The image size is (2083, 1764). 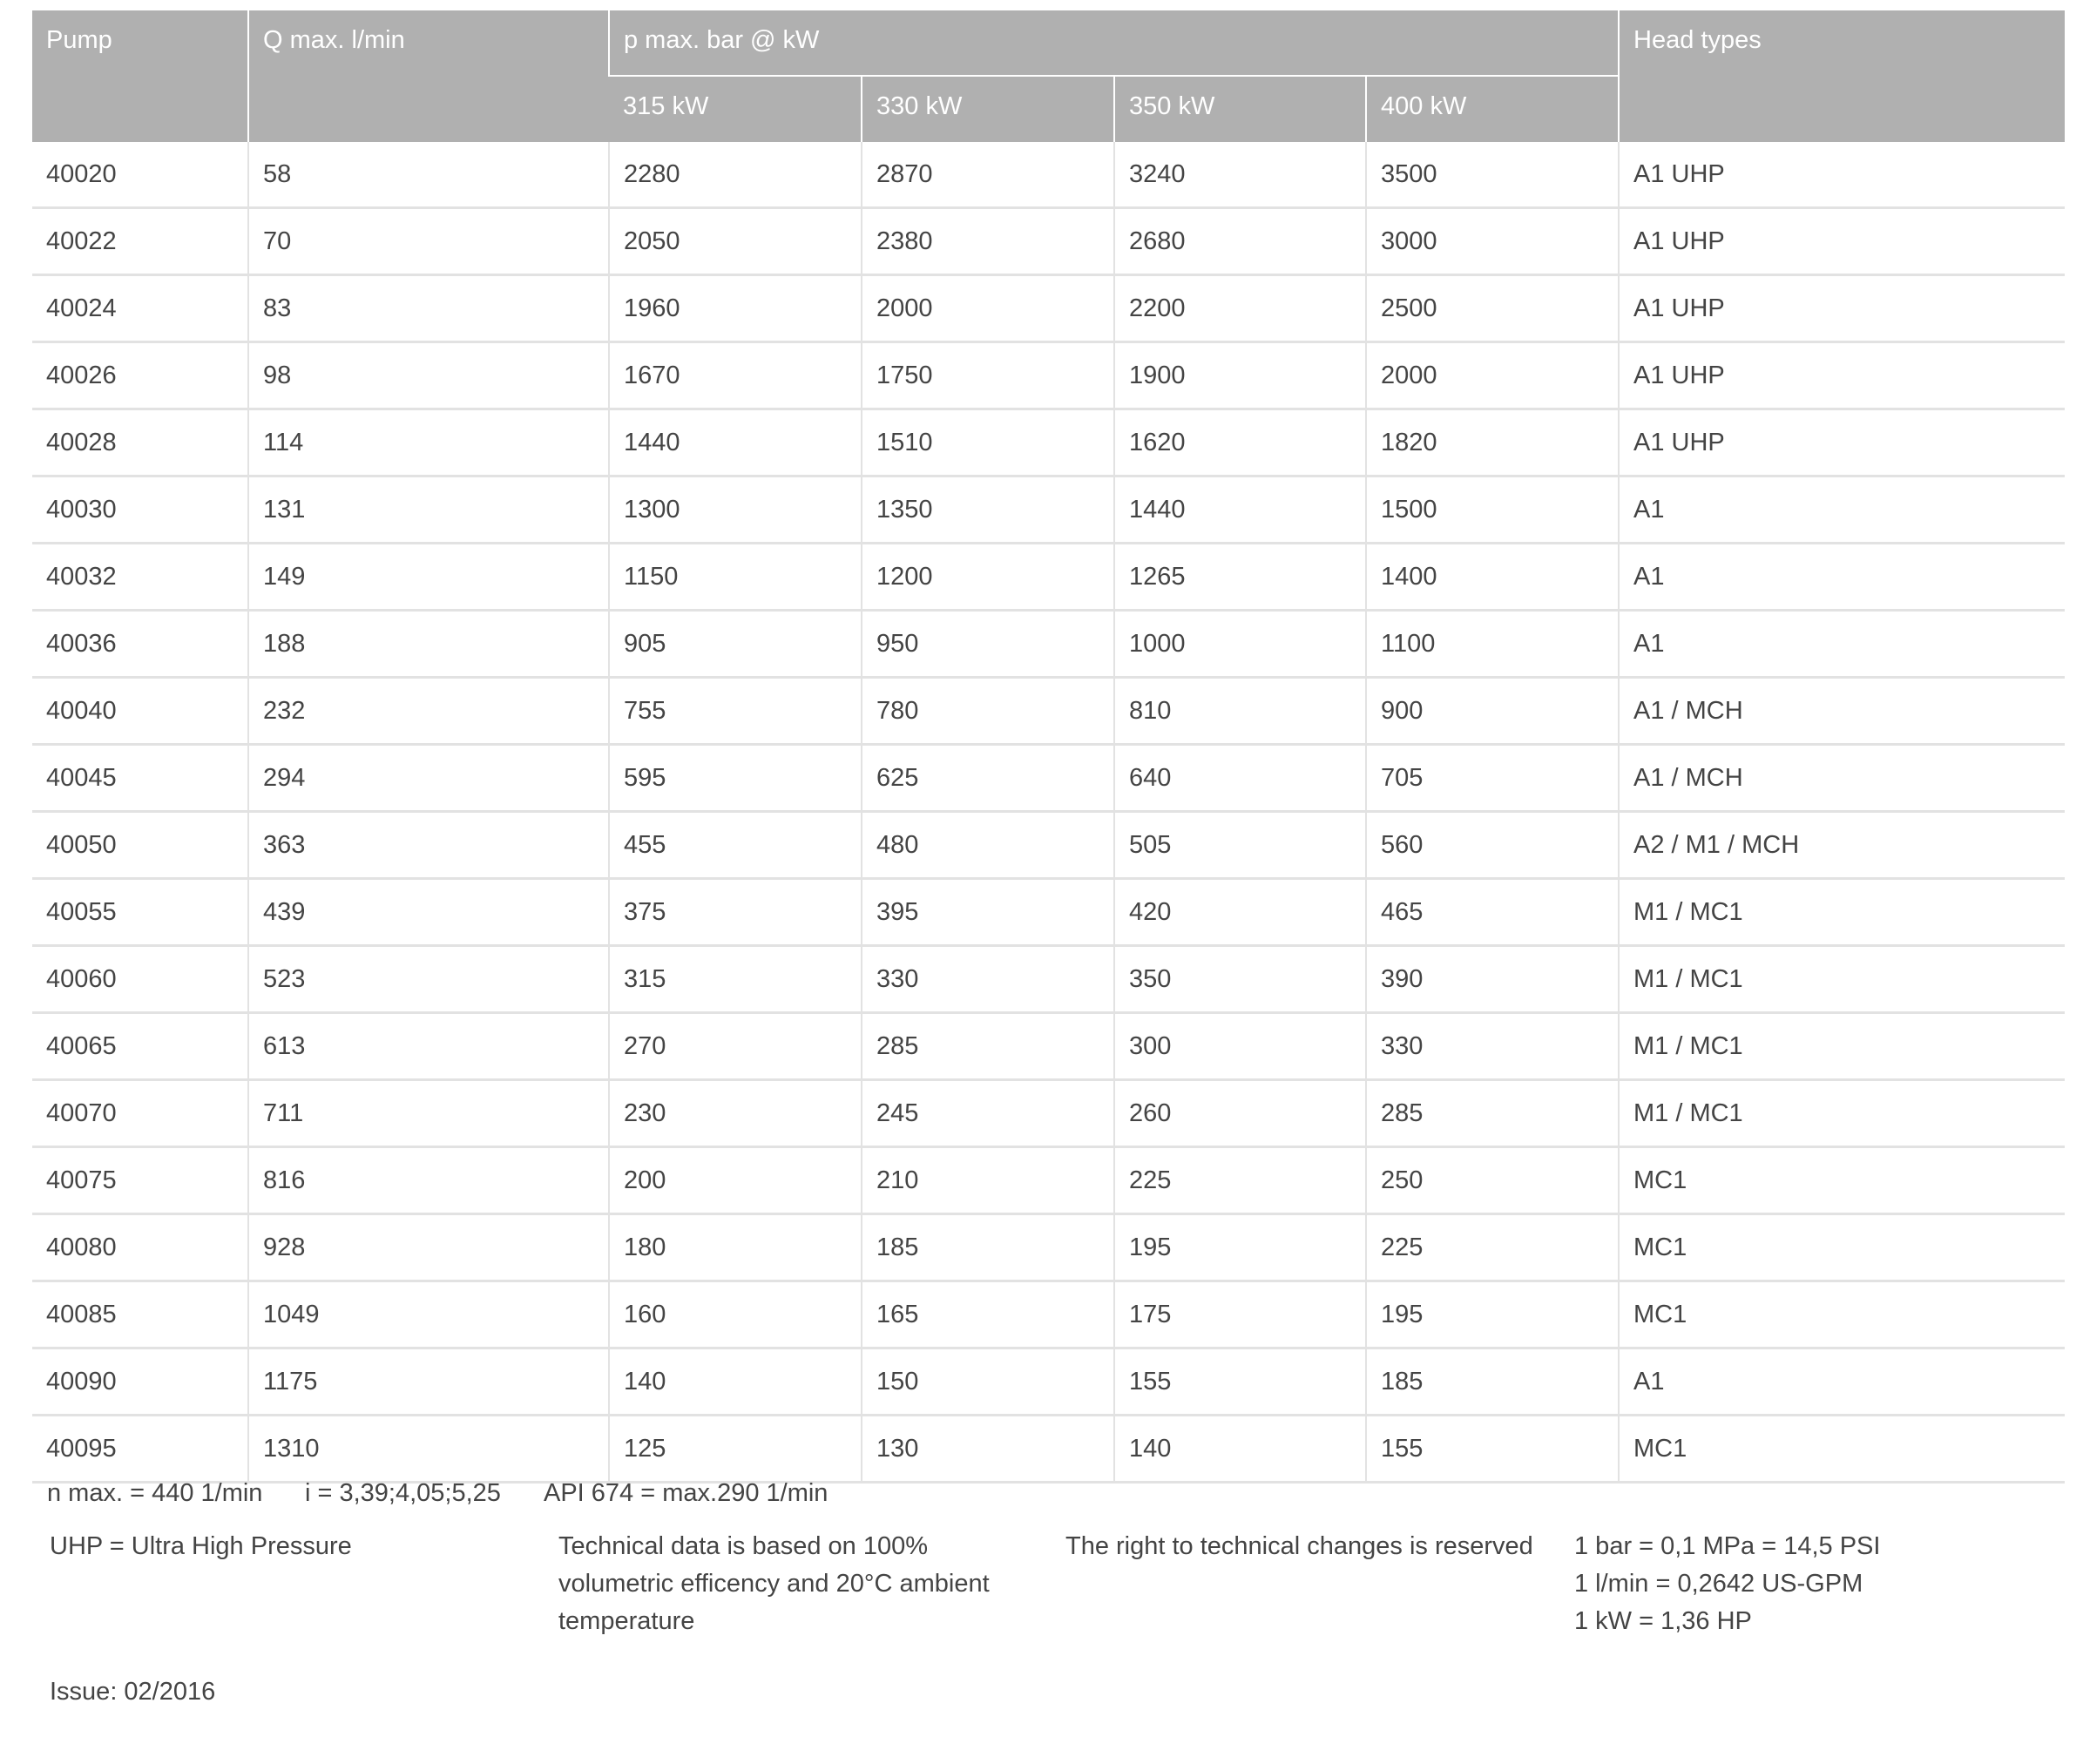 What do you see at coordinates (987, 375) in the screenshot?
I see `cell-p-330kw: 1750` at bounding box center [987, 375].